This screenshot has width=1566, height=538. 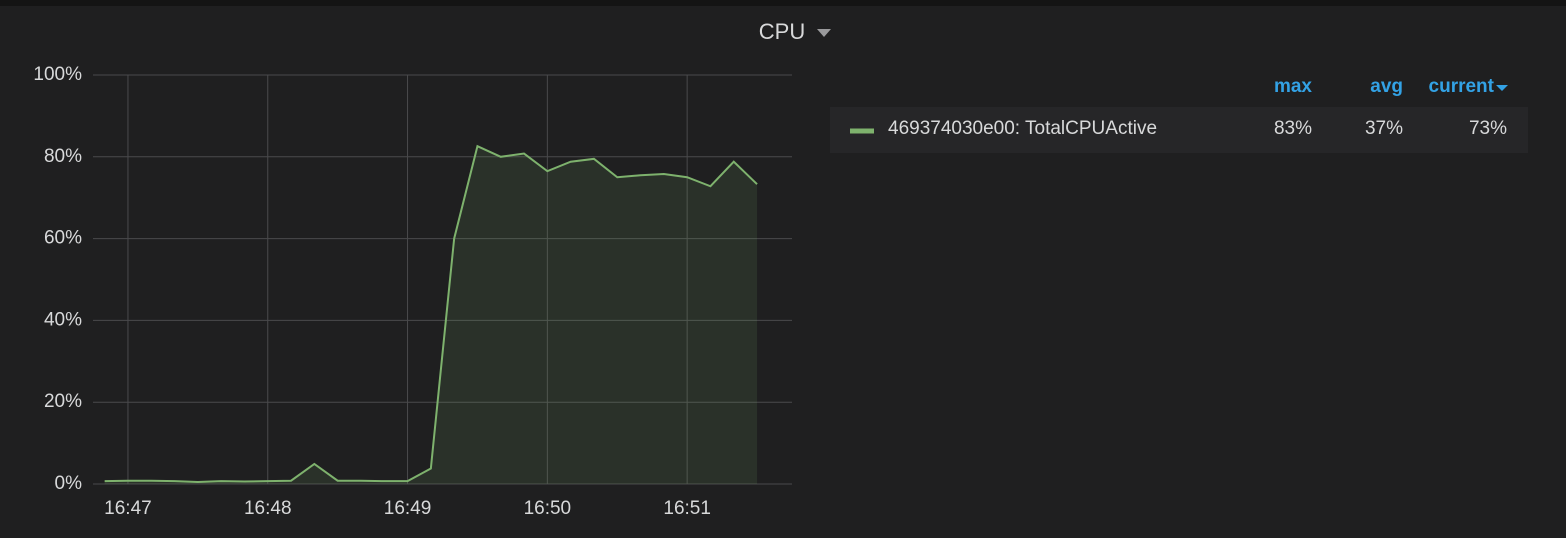 I want to click on y-tick-label: 80%, so click(x=63, y=156).